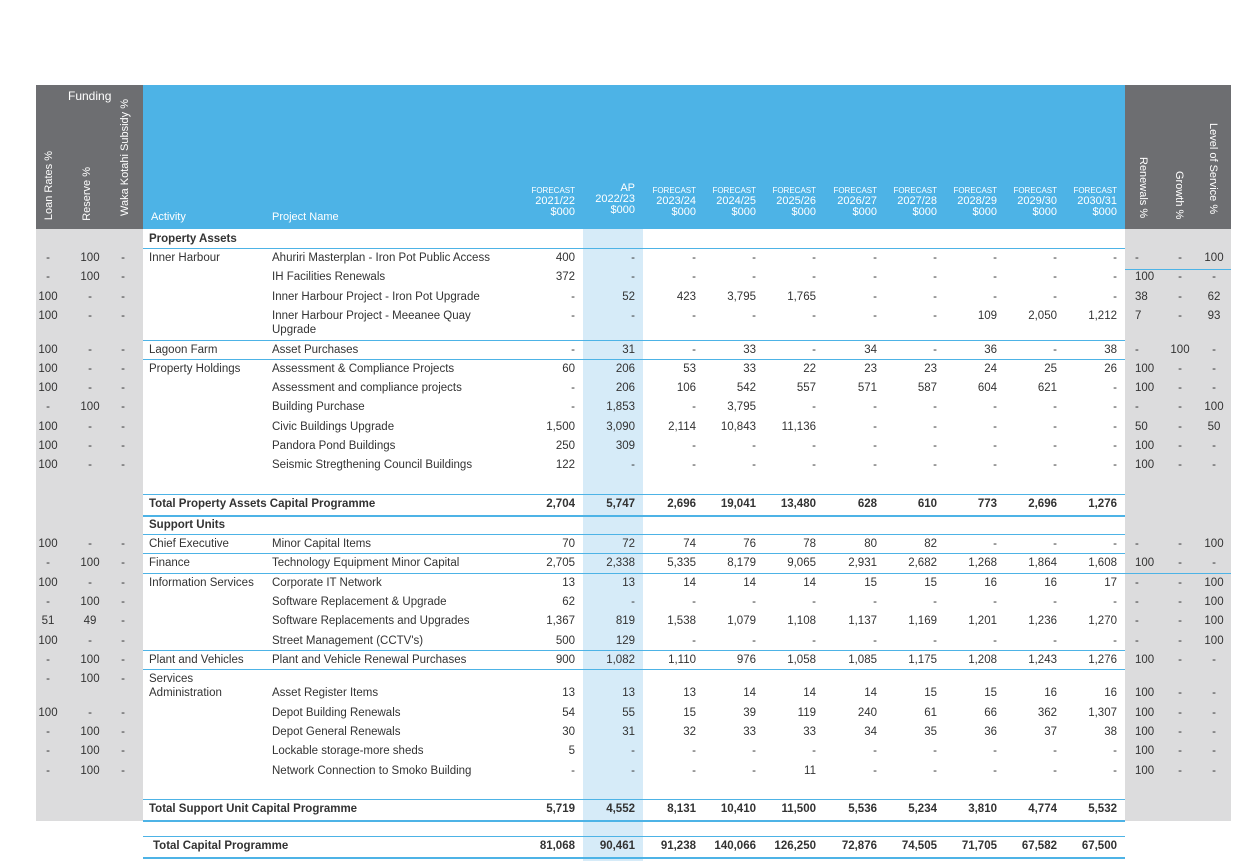 Image resolution: width=1252 pixels, height=863 pixels. What do you see at coordinates (171, 679) in the screenshot?
I see `activity-name: Services` at bounding box center [171, 679].